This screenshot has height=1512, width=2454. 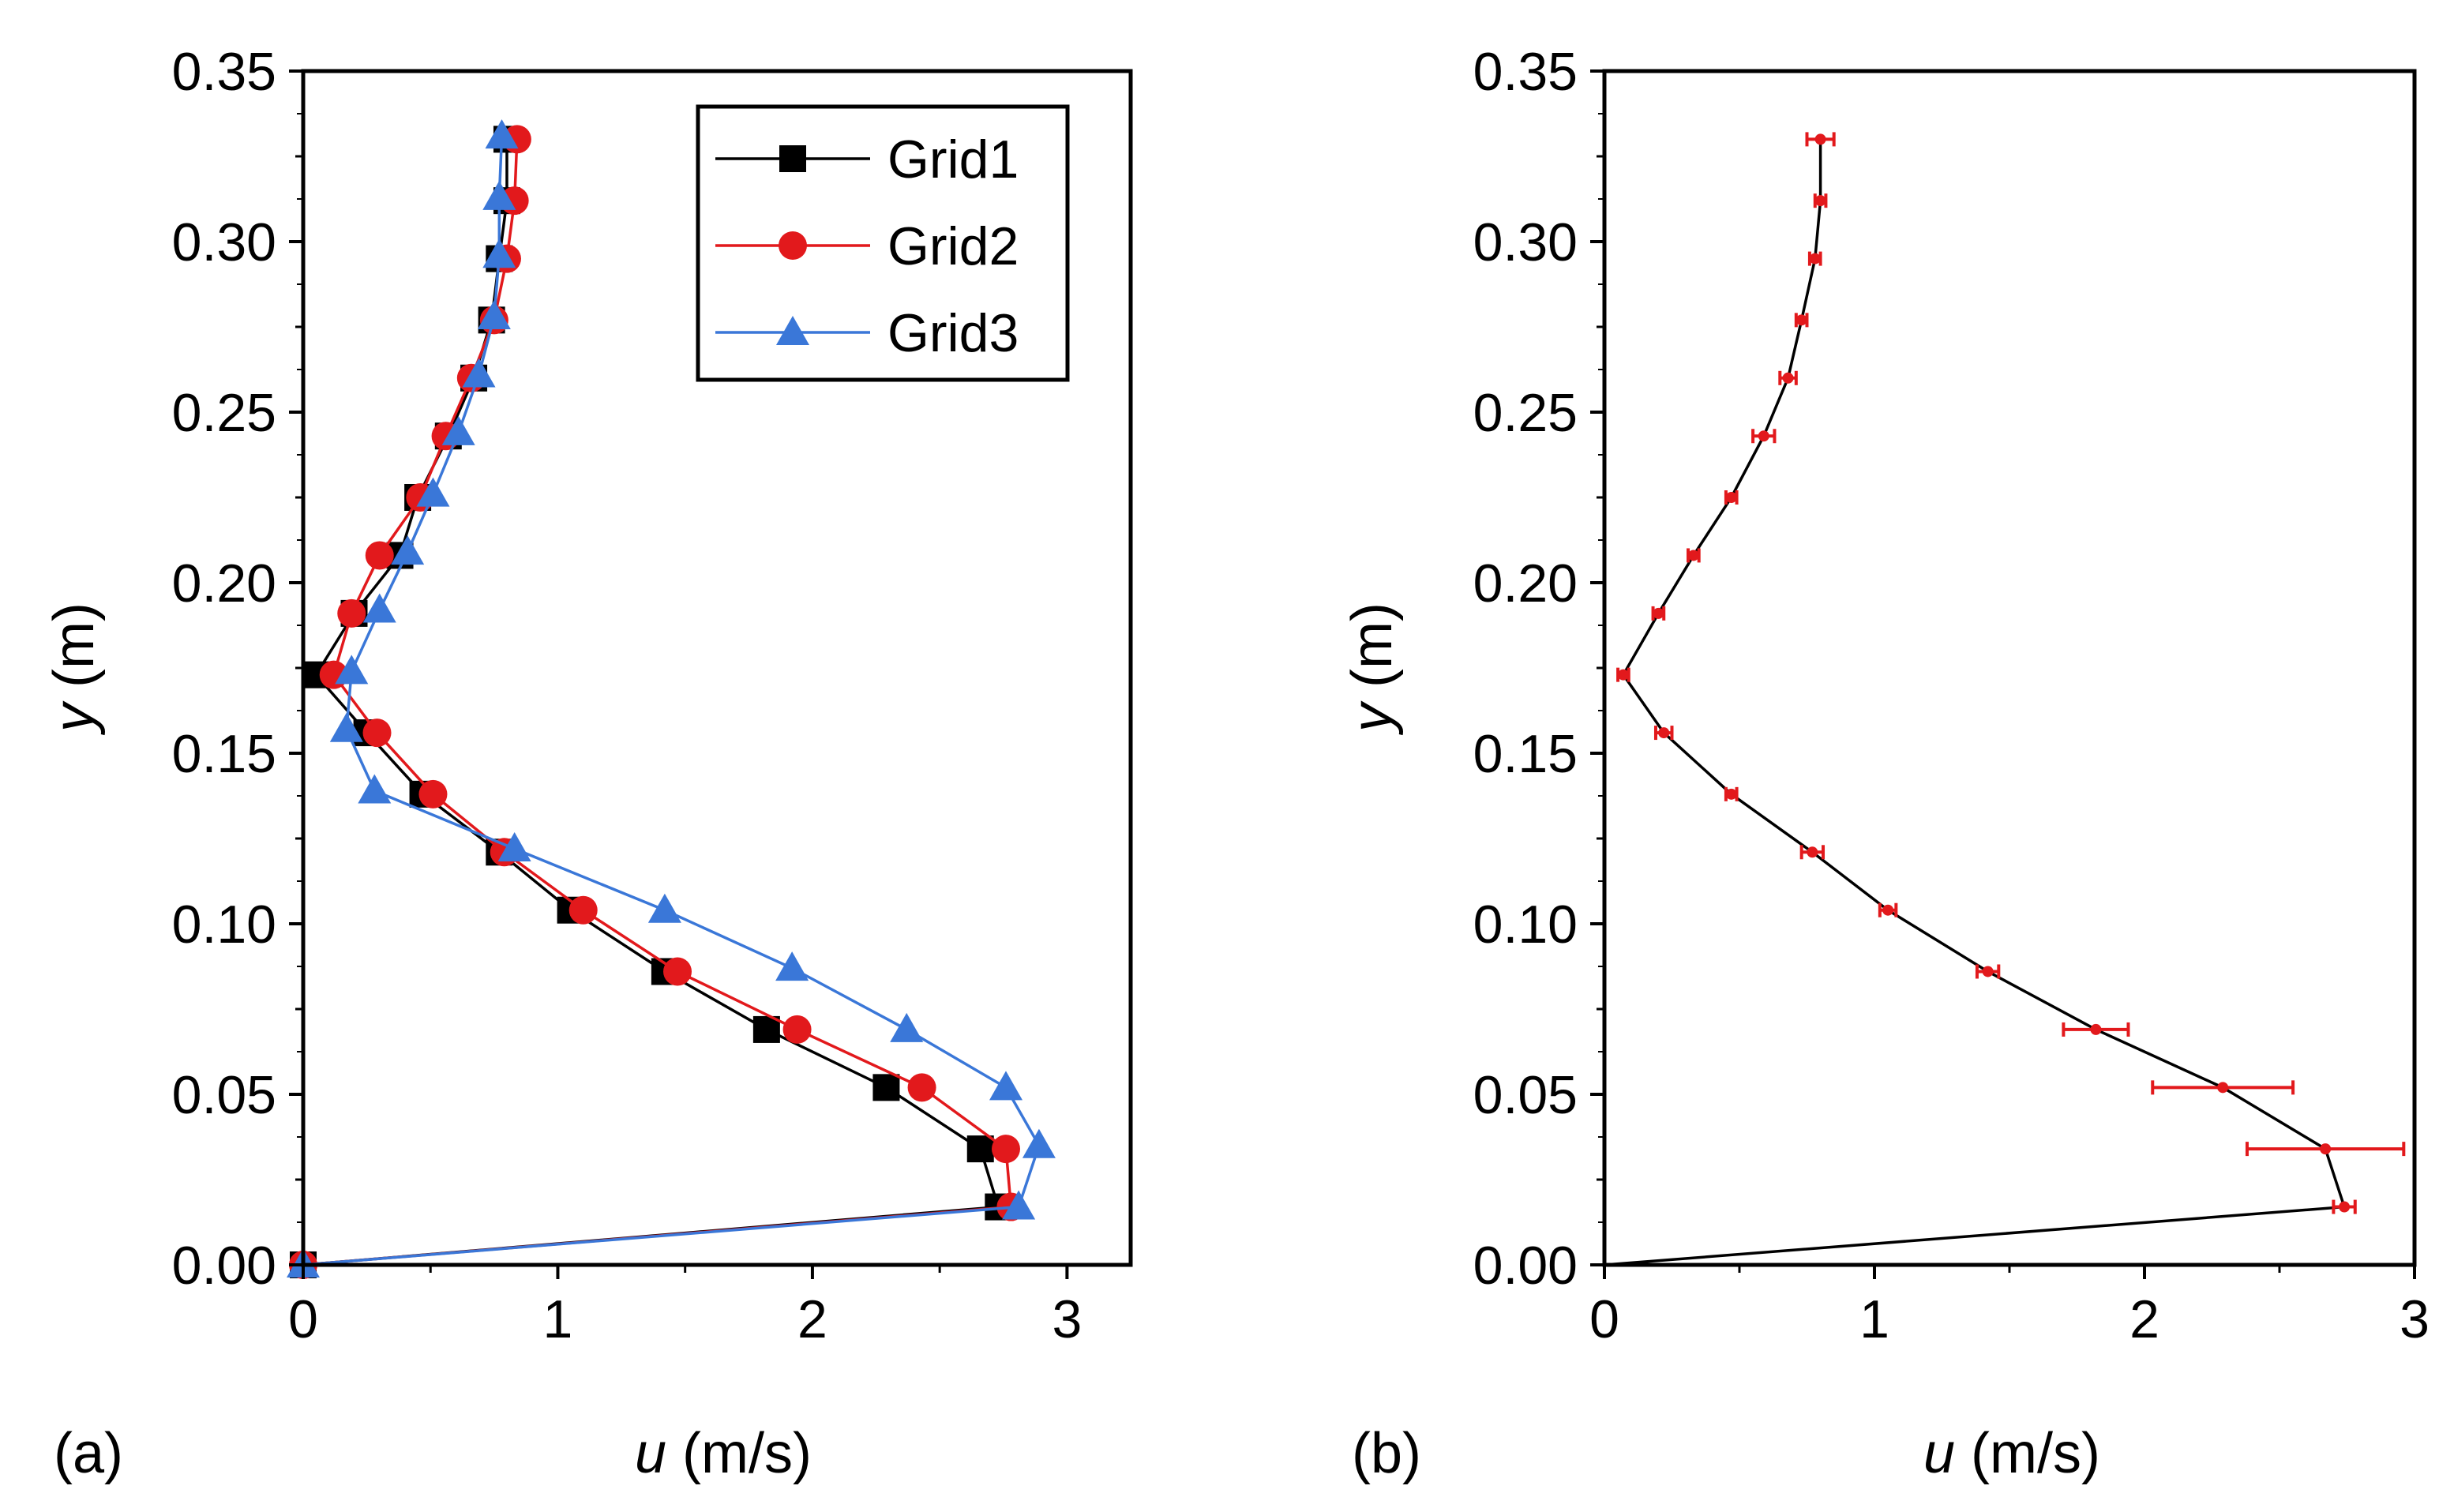 What do you see at coordinates (1525, 413) in the screenshot?
I see `y-tick-label-b: 0.25` at bounding box center [1525, 413].